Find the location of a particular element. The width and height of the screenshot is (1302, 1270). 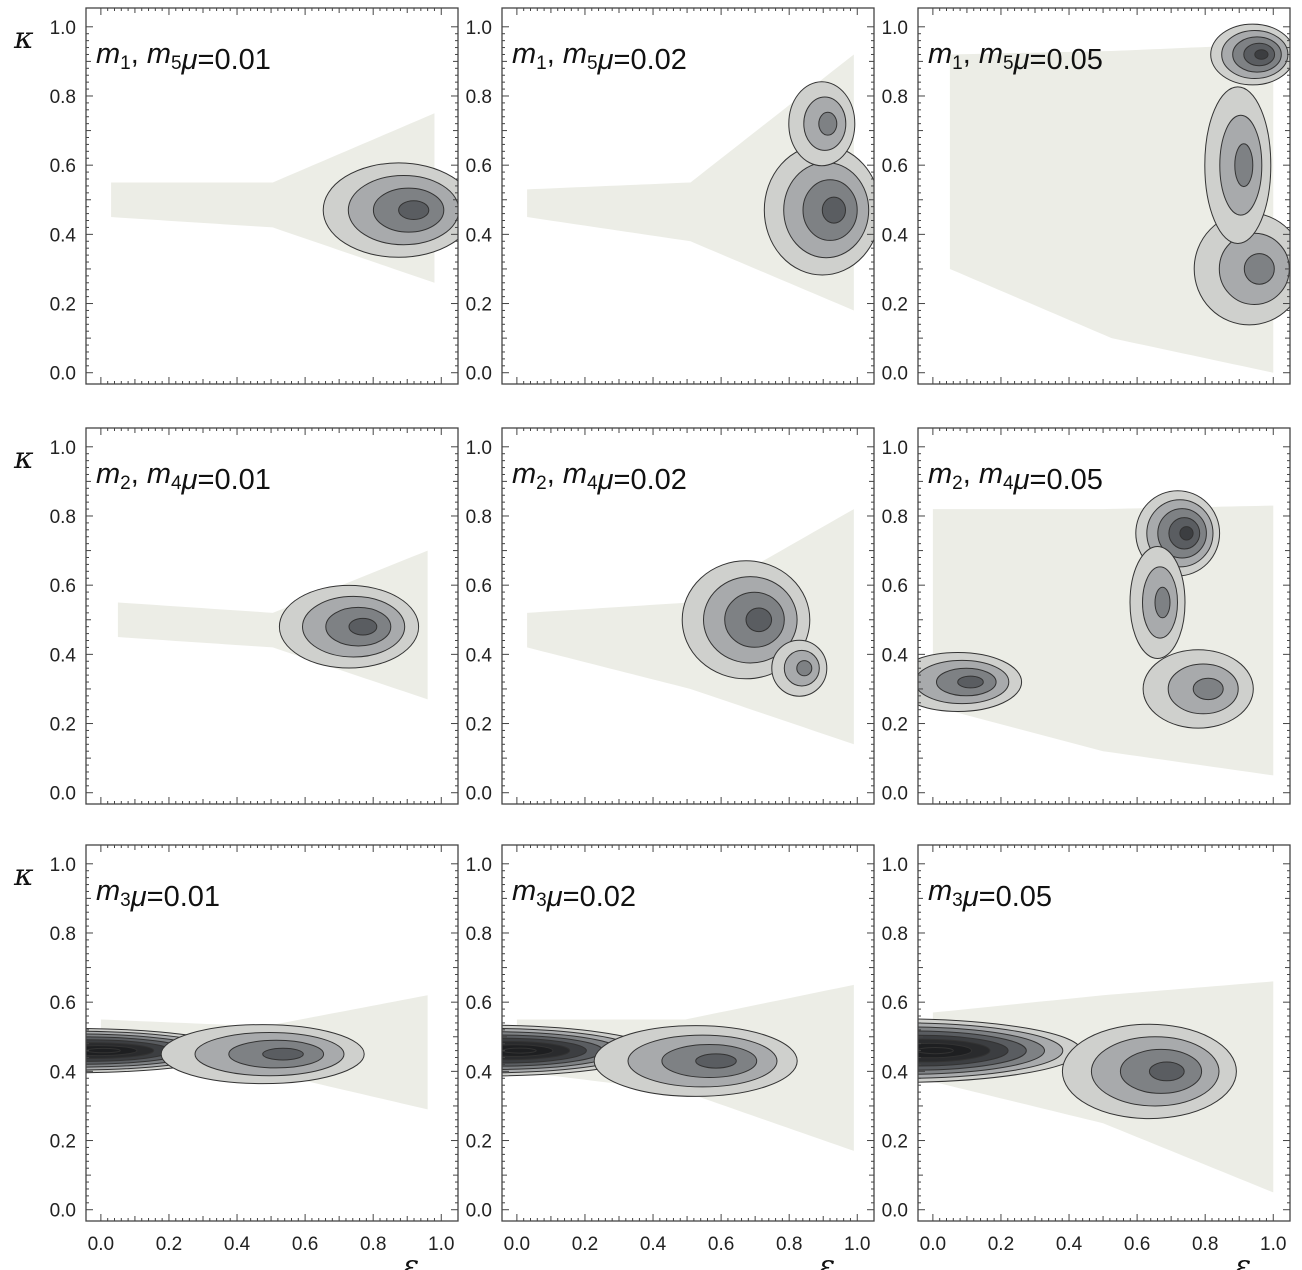

x-tick-label: 0.4 is located at coordinates (653, 1244).